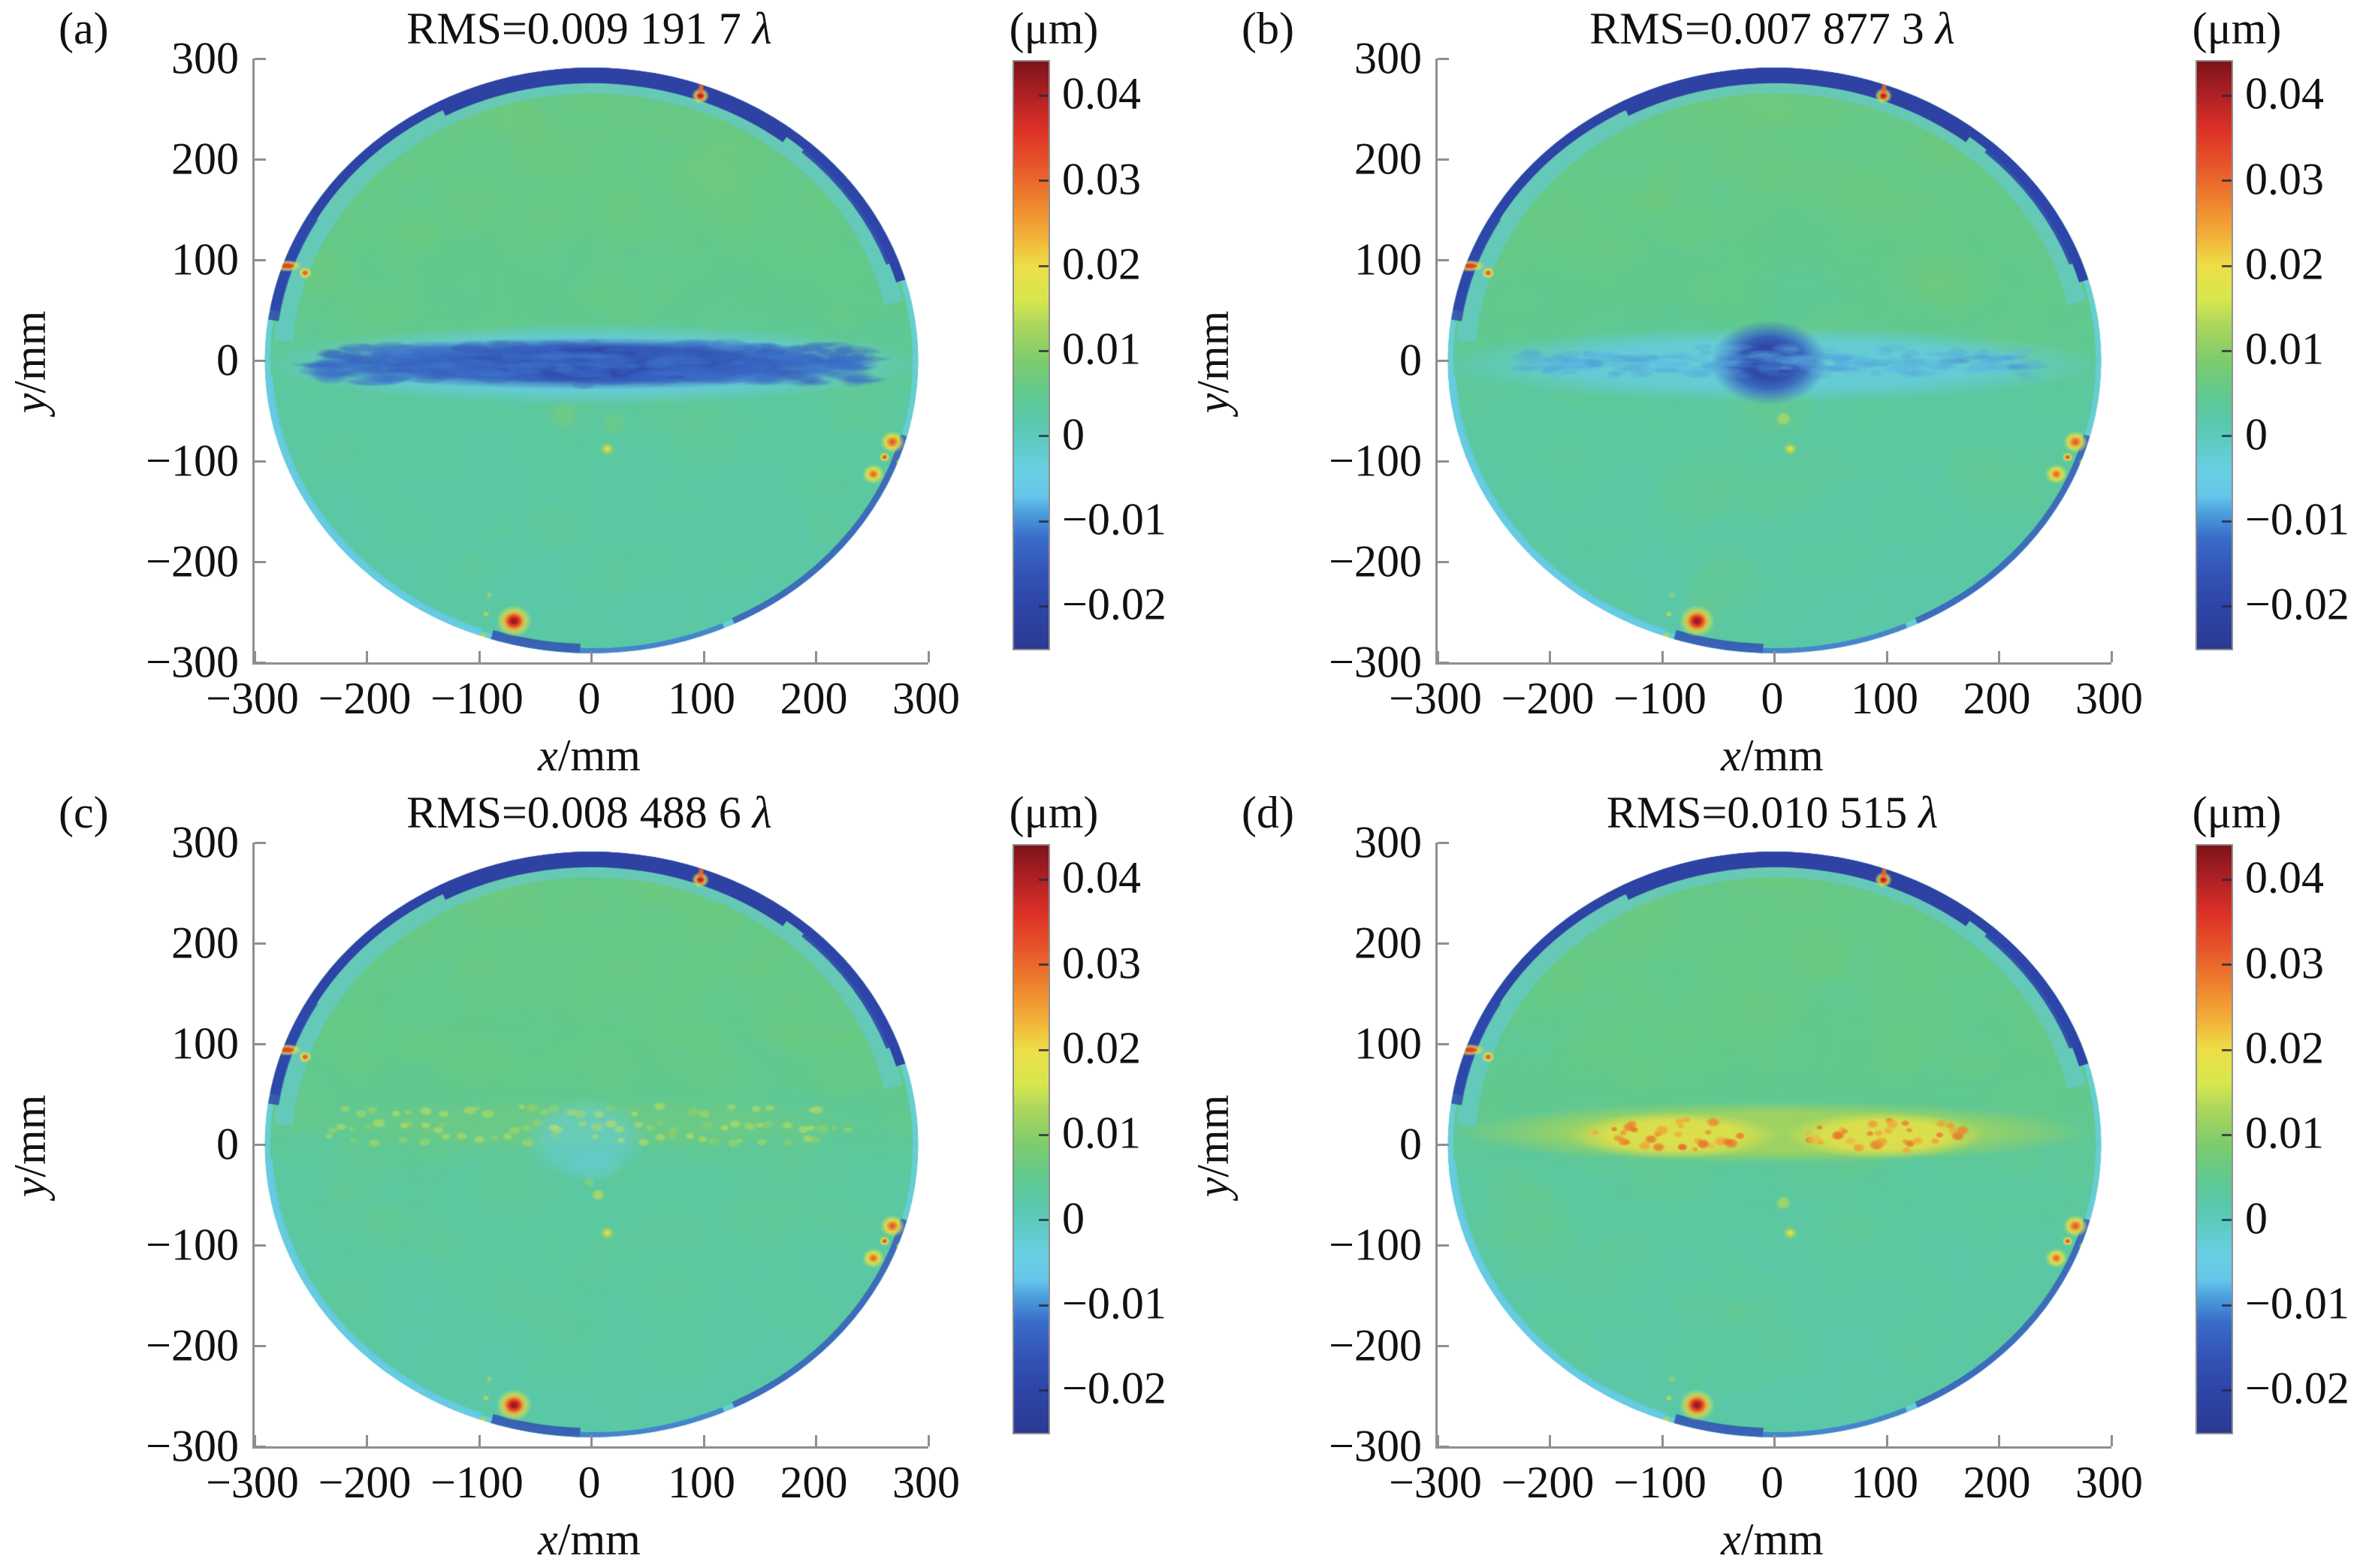  What do you see at coordinates (2284, 264) in the screenshot?
I see `colorbar-tick-label: 0.02` at bounding box center [2284, 264].